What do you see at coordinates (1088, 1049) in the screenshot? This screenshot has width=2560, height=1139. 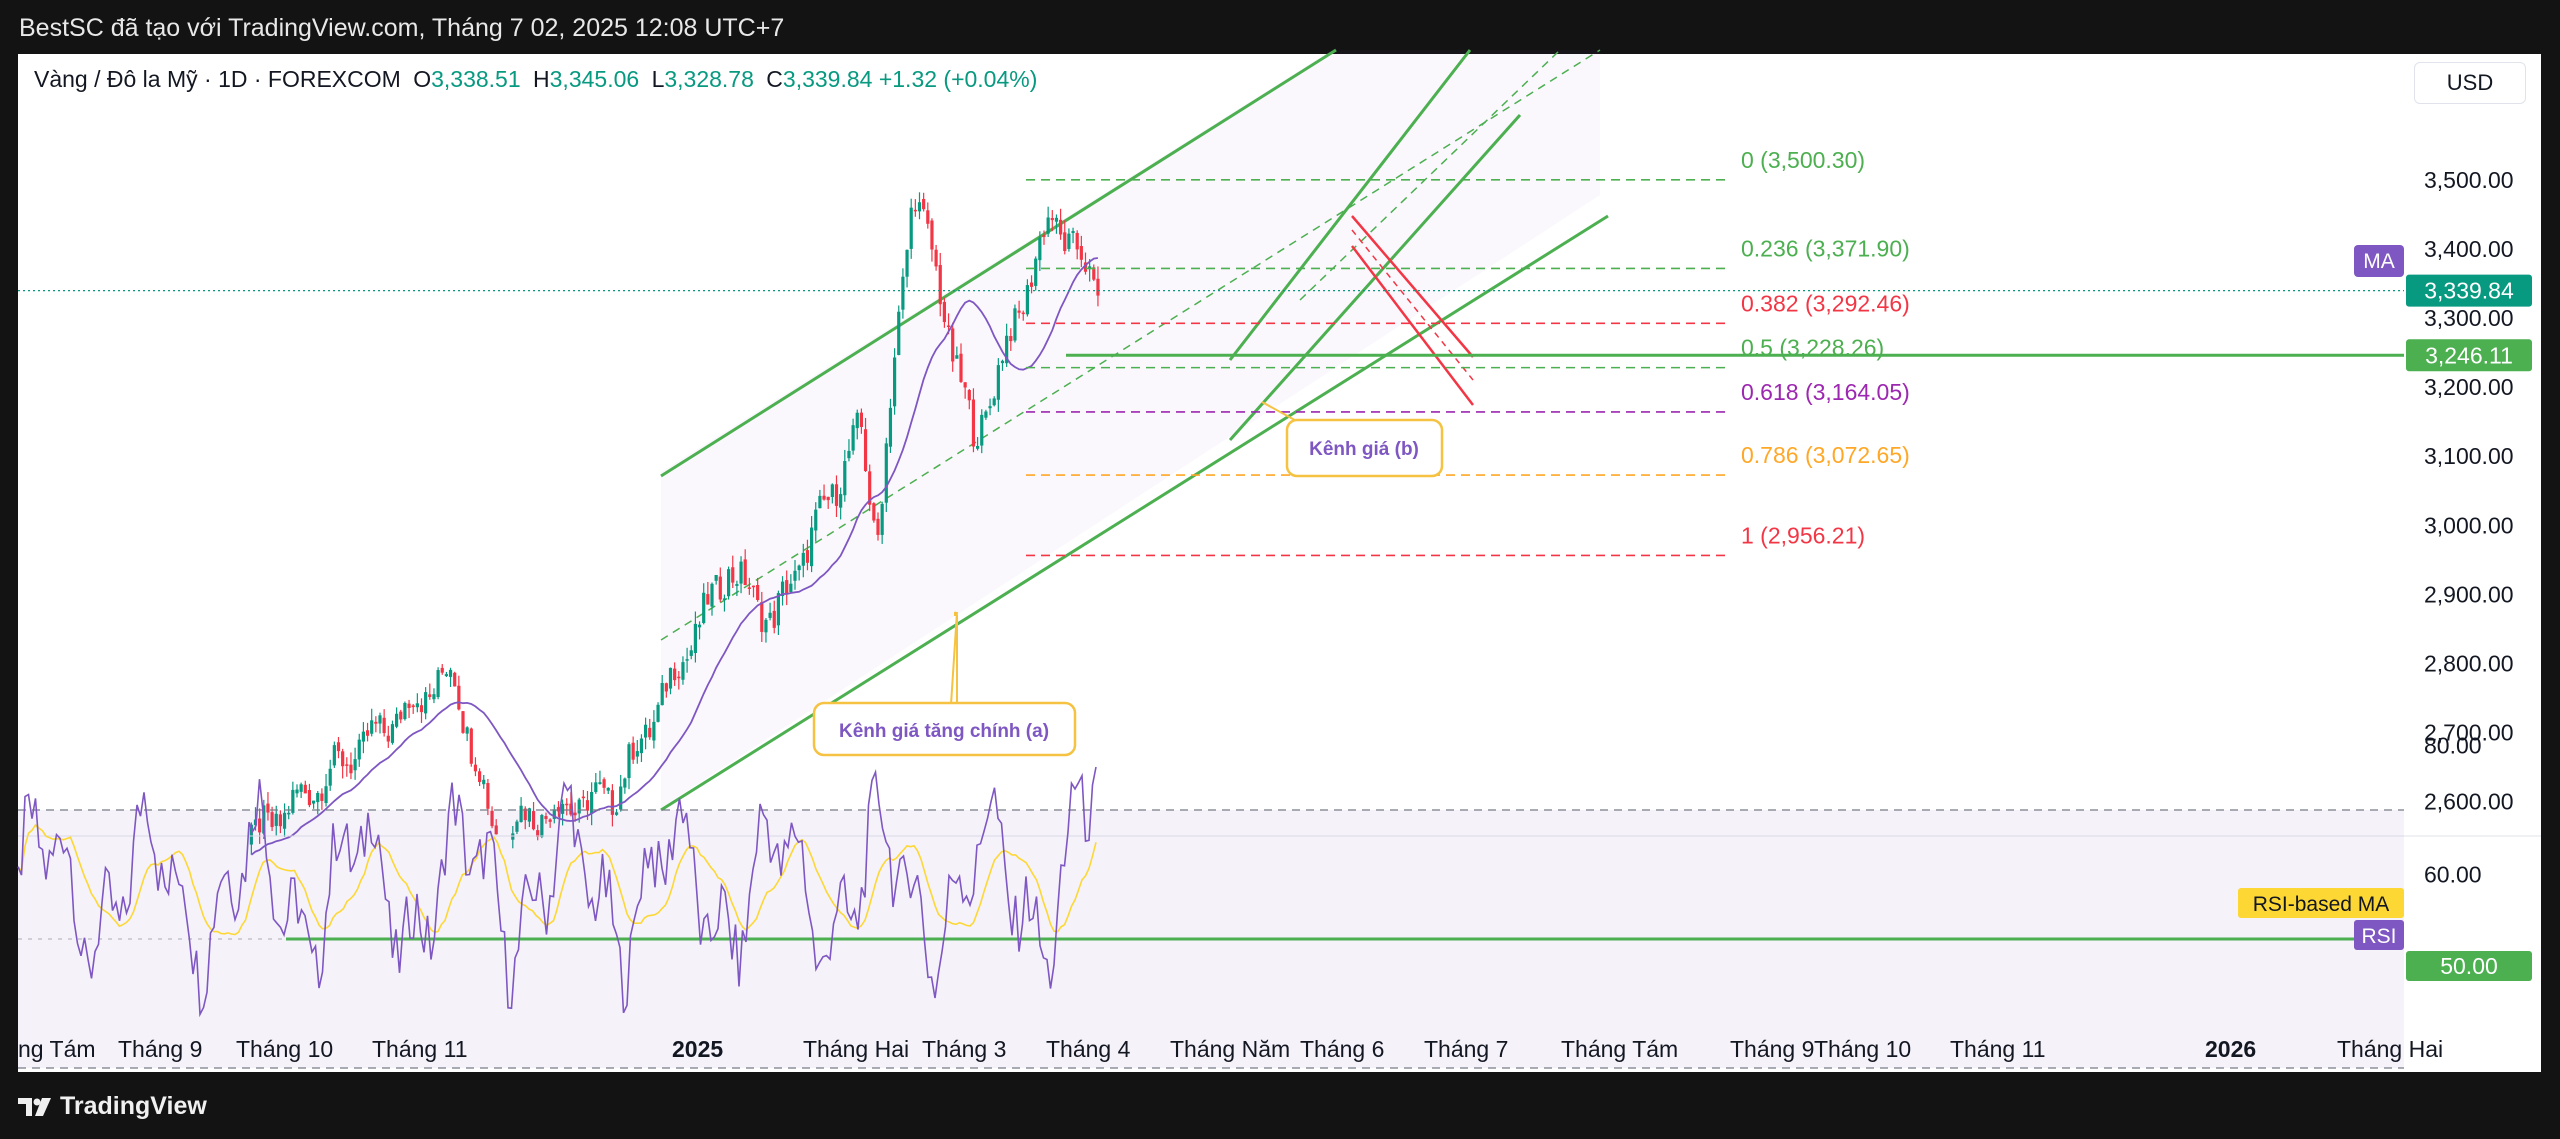 I see `time-tick-label: Tháng 4` at bounding box center [1088, 1049].